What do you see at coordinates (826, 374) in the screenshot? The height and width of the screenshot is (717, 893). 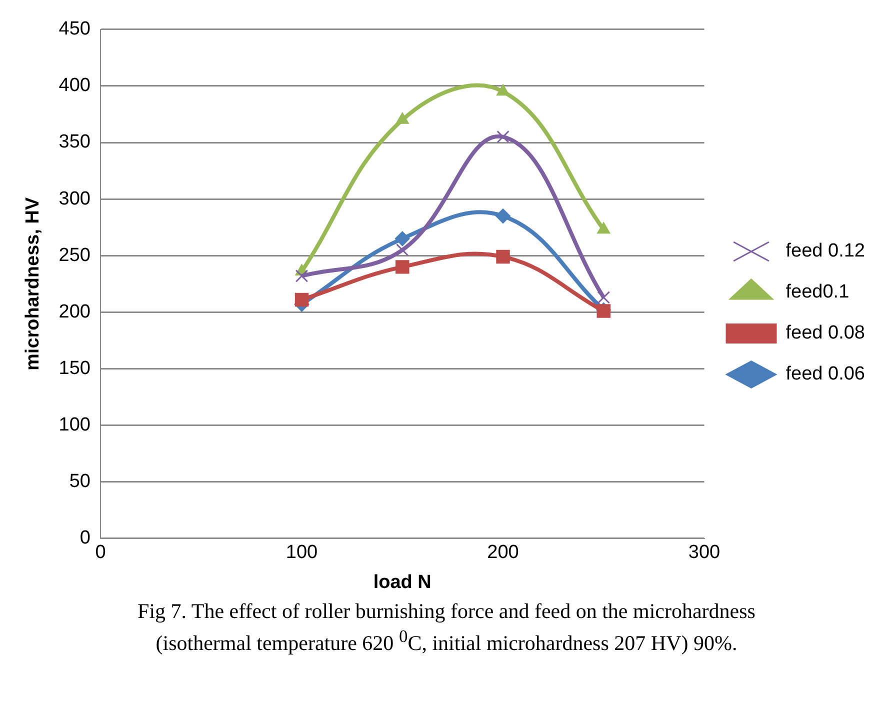 I see `legend-label: feed 0.06` at bounding box center [826, 374].